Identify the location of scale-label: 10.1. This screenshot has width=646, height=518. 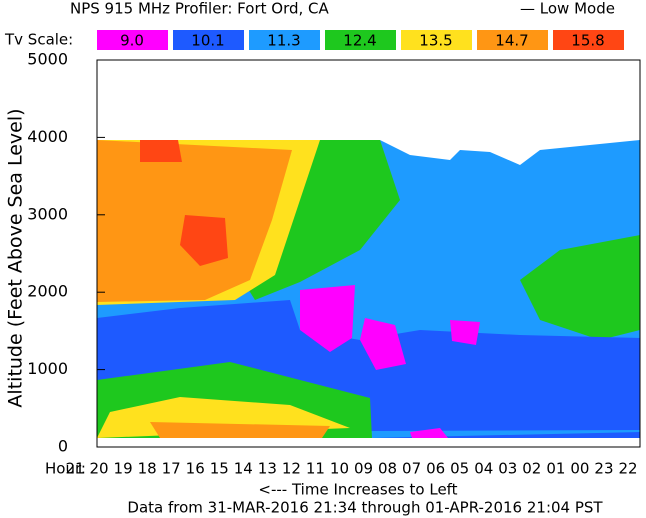
(207, 41).